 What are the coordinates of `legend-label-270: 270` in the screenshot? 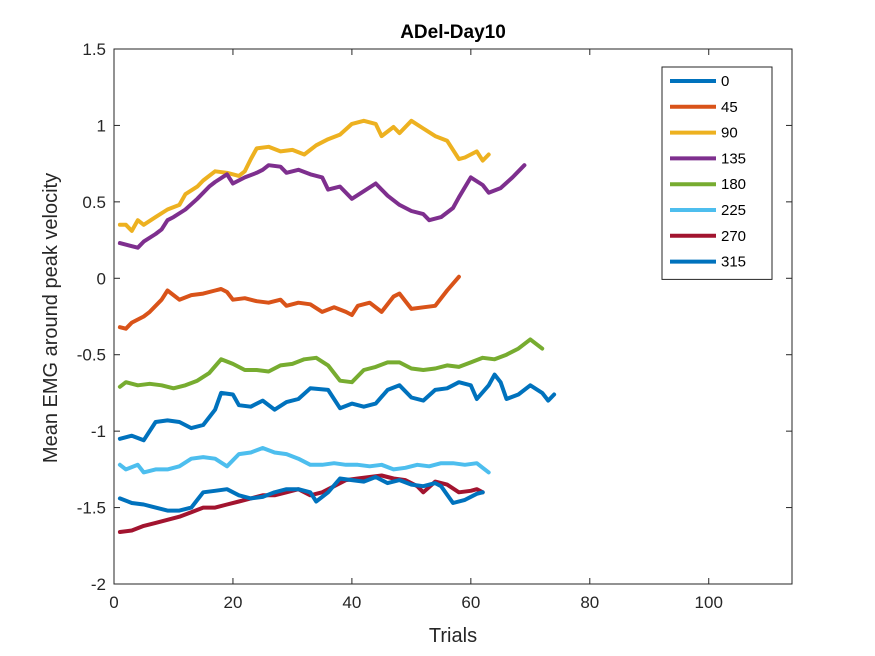 It's located at (733, 236).